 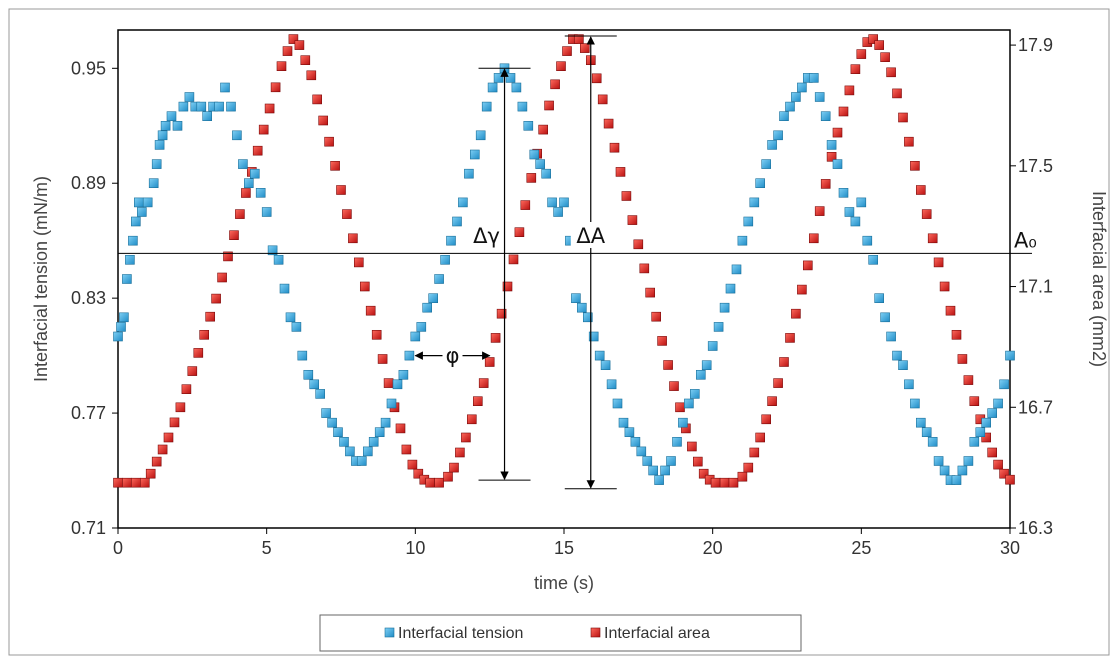 What do you see at coordinates (94, 298) in the screenshot?
I see `y-axis-left: 0.71 0.77 0.83 0.89 0.95` at bounding box center [94, 298].